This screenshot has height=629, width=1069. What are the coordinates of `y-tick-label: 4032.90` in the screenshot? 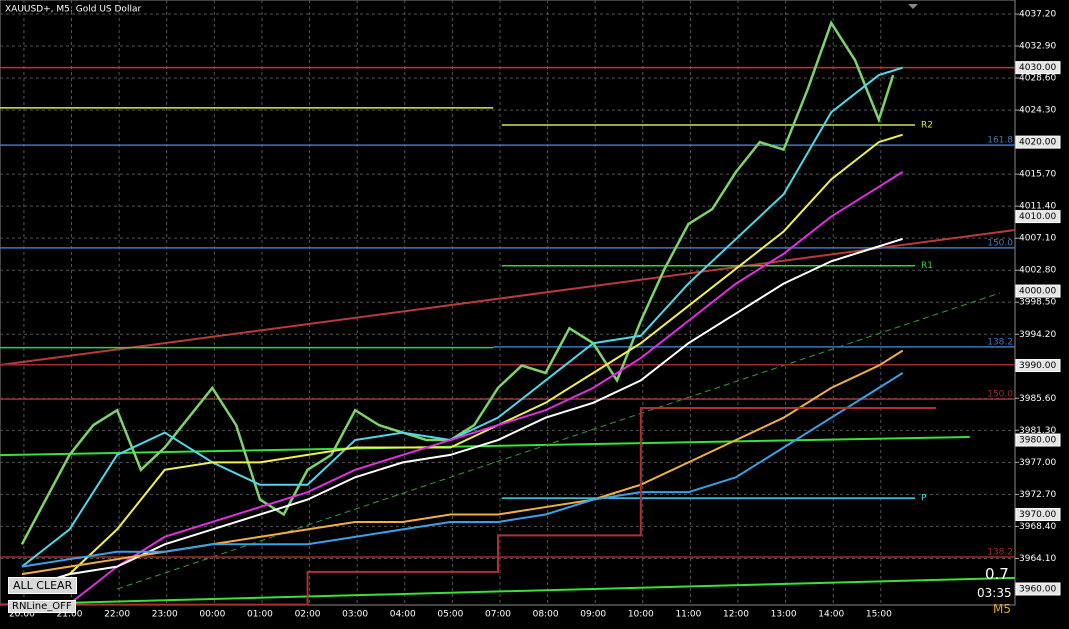 It's located at (1037, 47).